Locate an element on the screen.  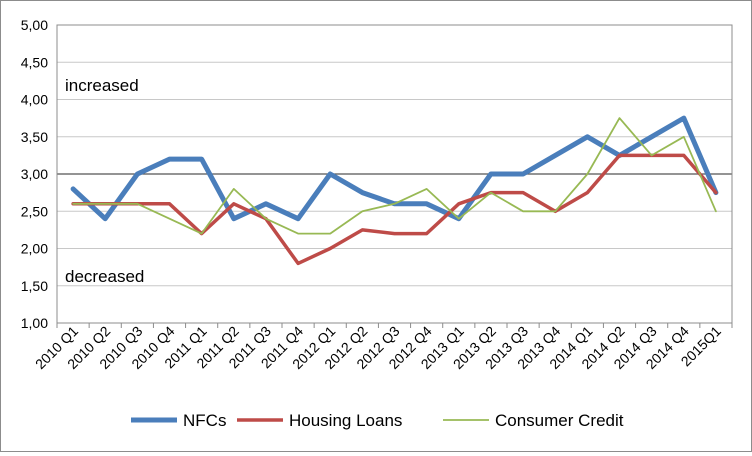
y-tick-label: 1,50 is located at coordinates (34, 286).